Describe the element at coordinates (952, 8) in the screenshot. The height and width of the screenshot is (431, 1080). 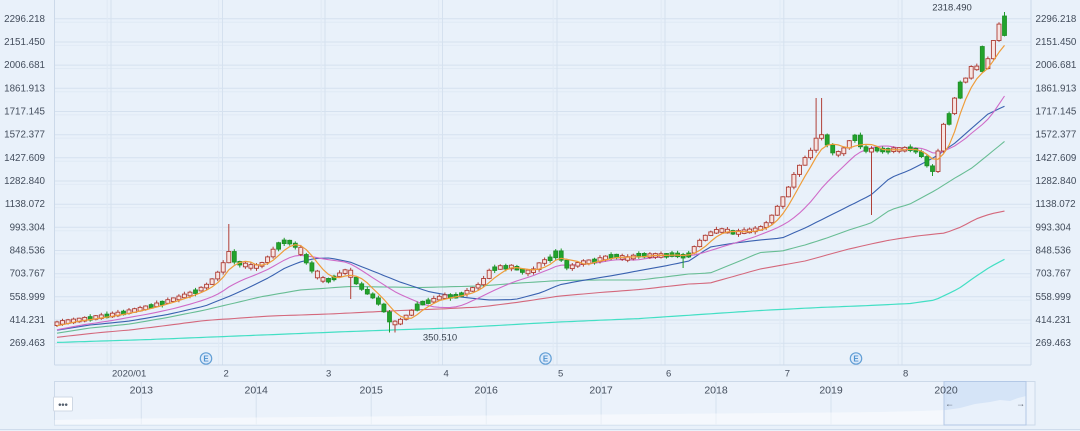
I see `svg-text: 2318.490` at that location.